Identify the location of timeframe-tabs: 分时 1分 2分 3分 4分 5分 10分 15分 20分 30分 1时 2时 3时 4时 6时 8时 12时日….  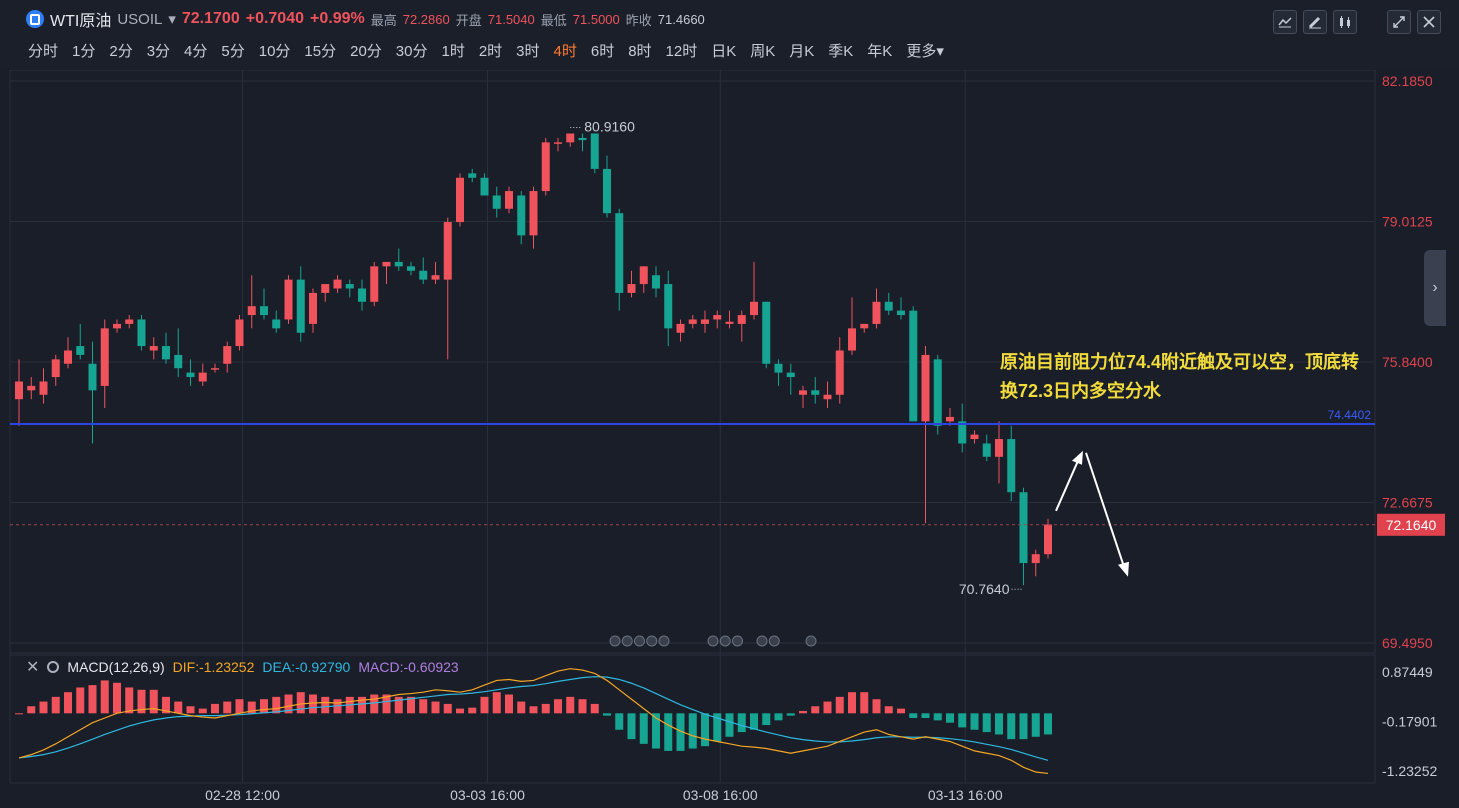
(486, 51).